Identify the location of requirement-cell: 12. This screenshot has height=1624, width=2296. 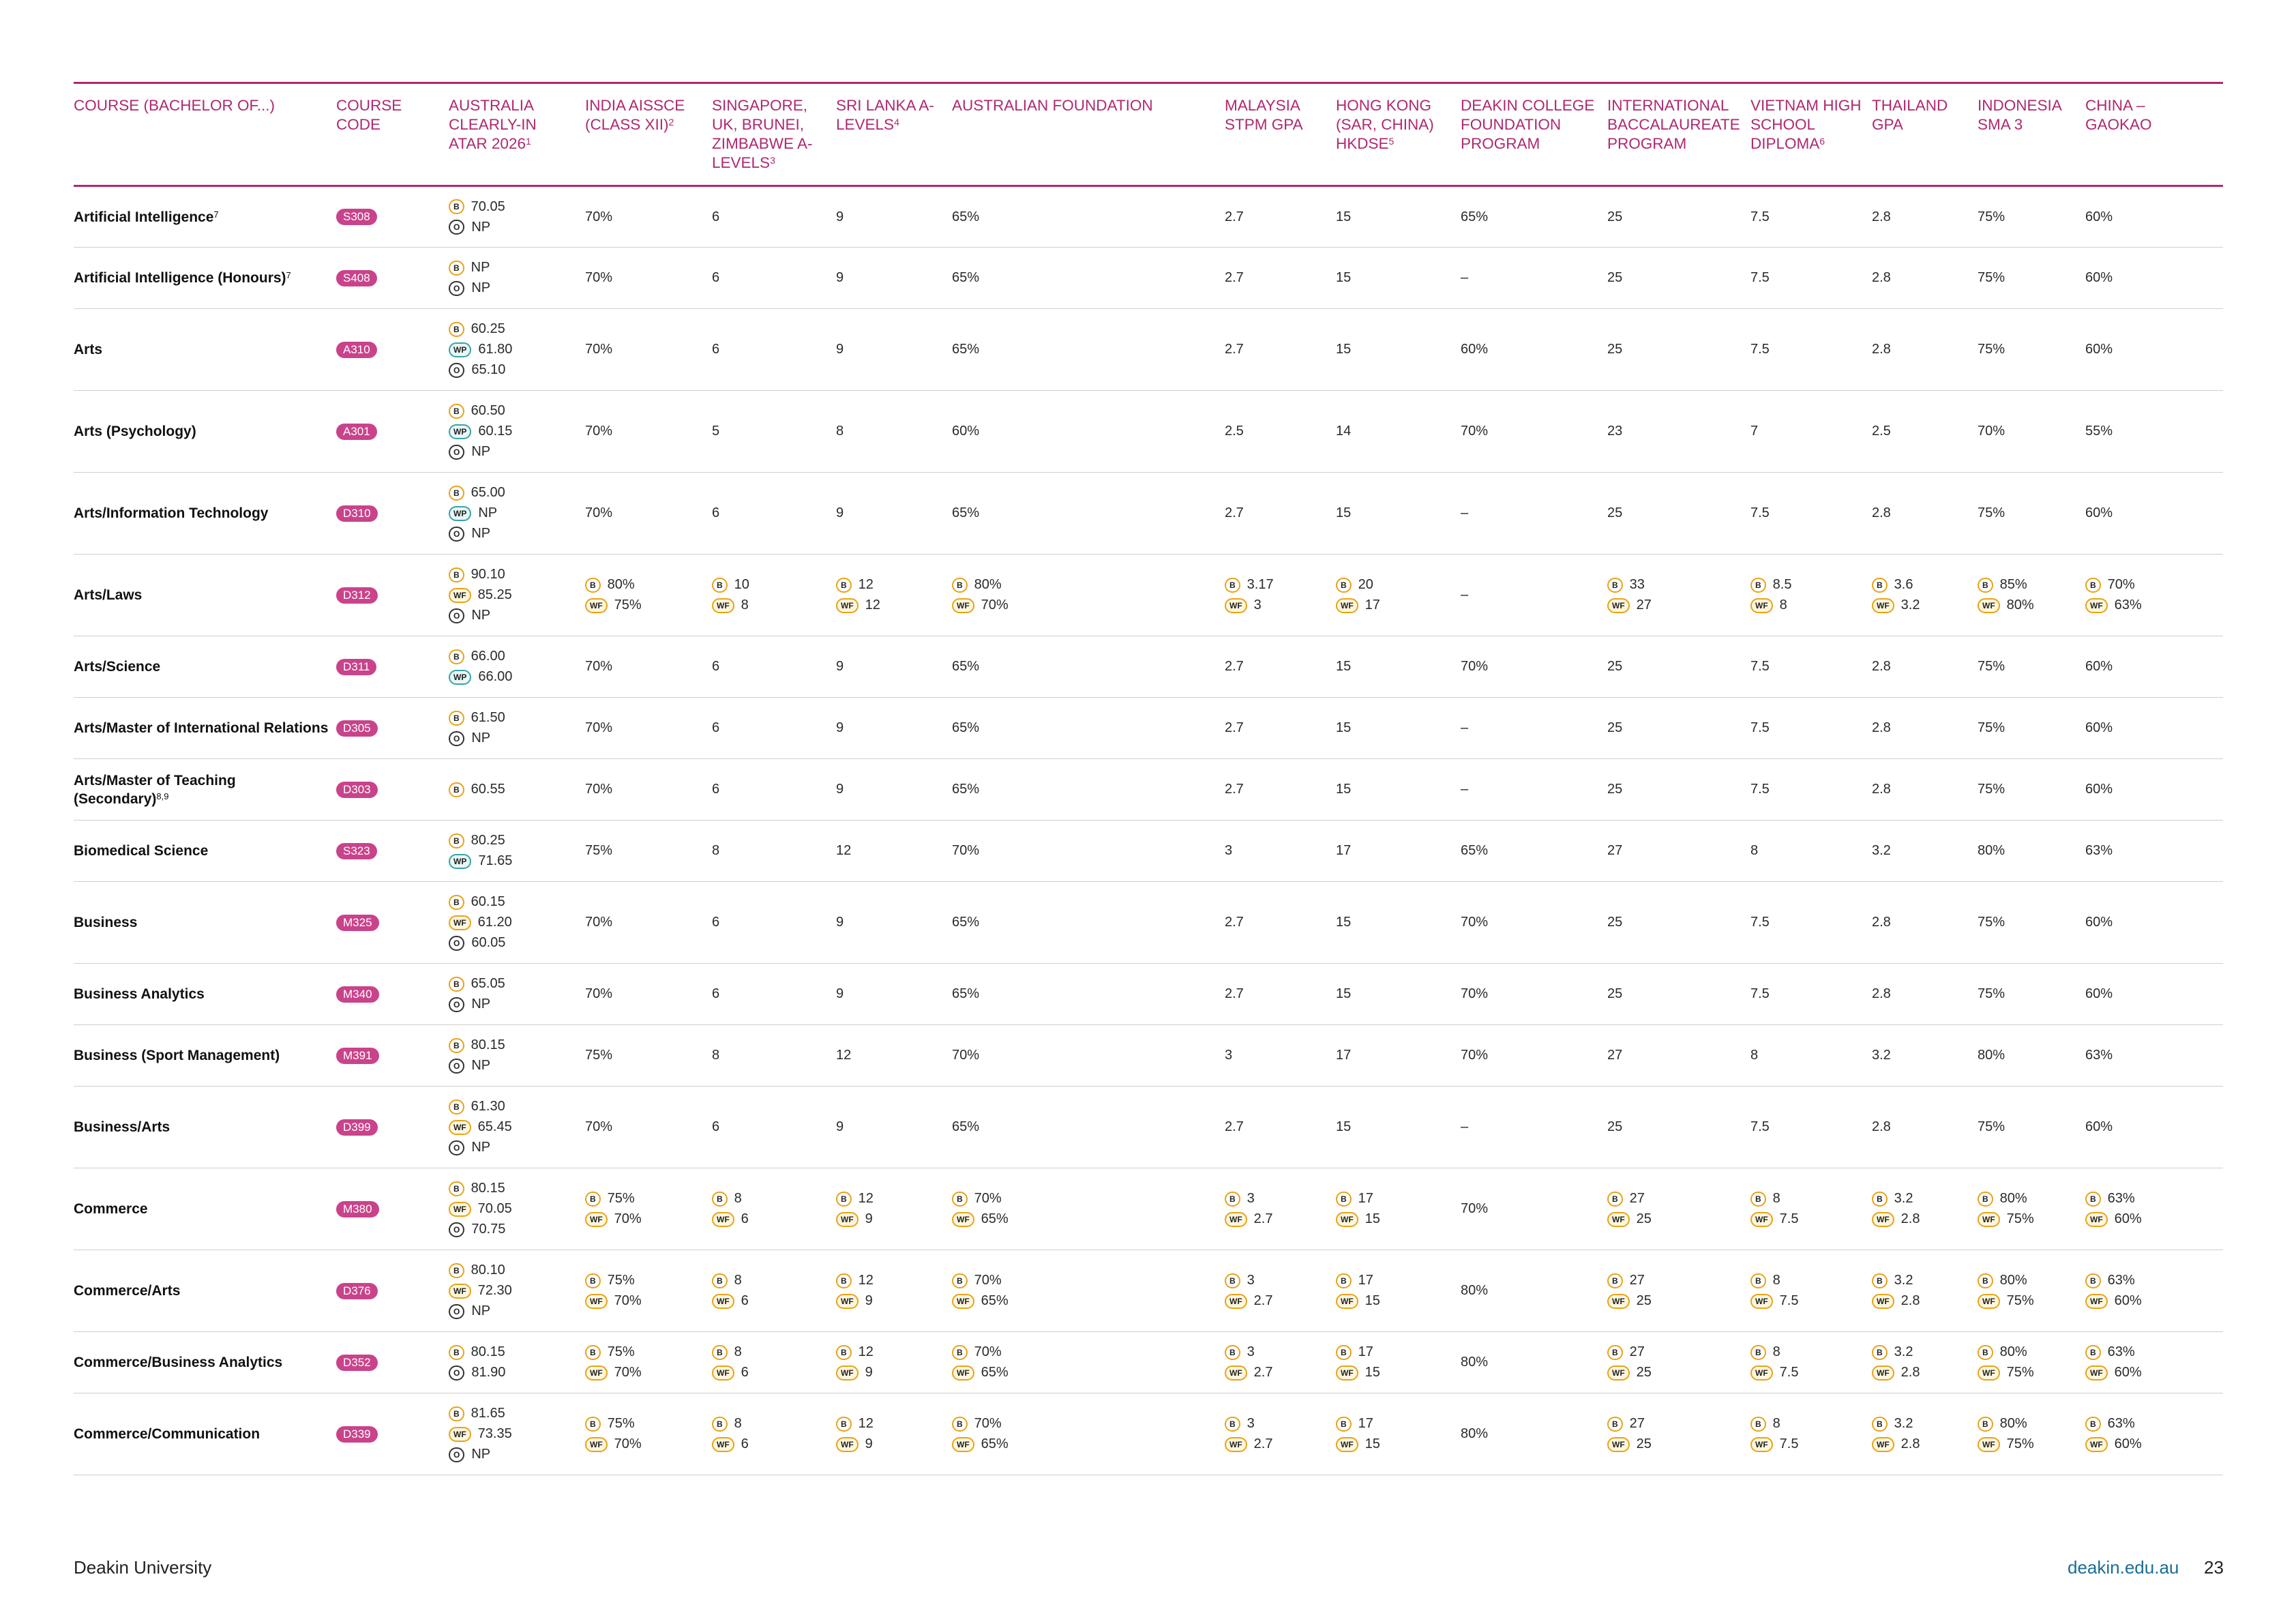
(894, 851).